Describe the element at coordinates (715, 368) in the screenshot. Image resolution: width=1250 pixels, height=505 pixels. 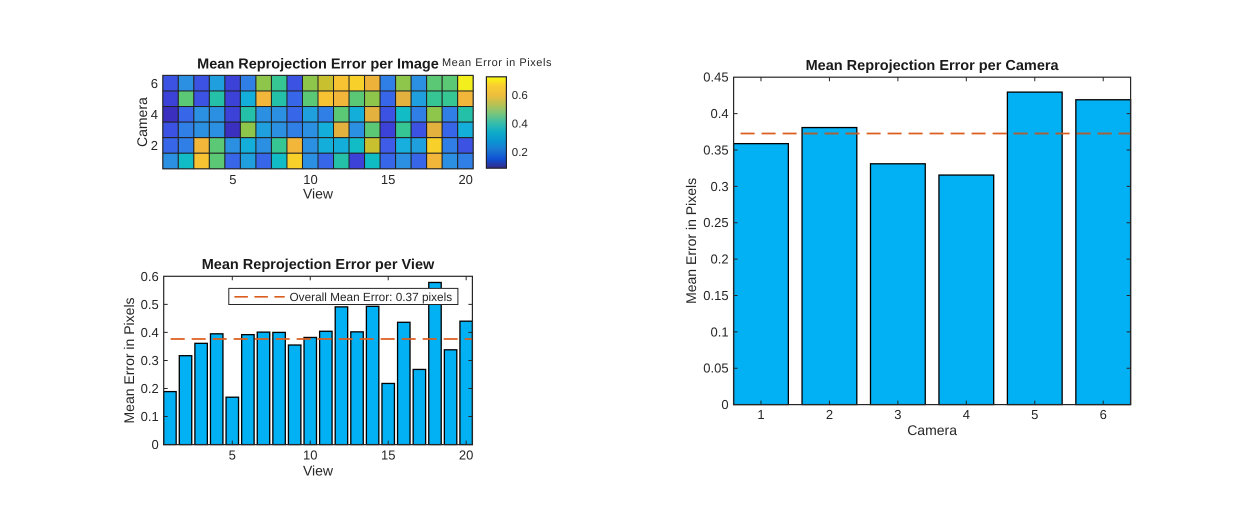
I see `svg-text: 0.05` at that location.